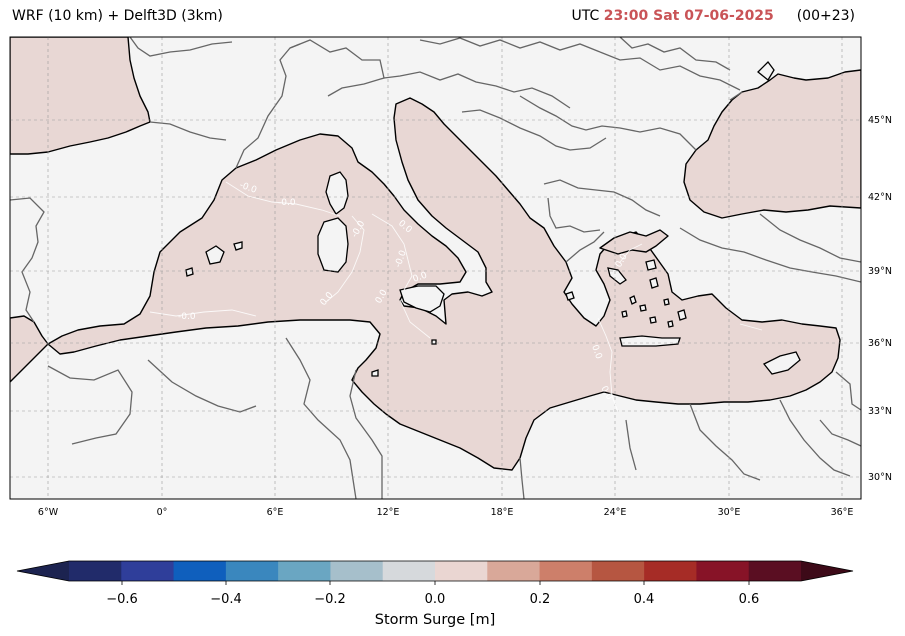 The height and width of the screenshot is (636, 905). Describe the element at coordinates (29, 349) in the screenshot. I see `atlantic-gibraltar` at that location.